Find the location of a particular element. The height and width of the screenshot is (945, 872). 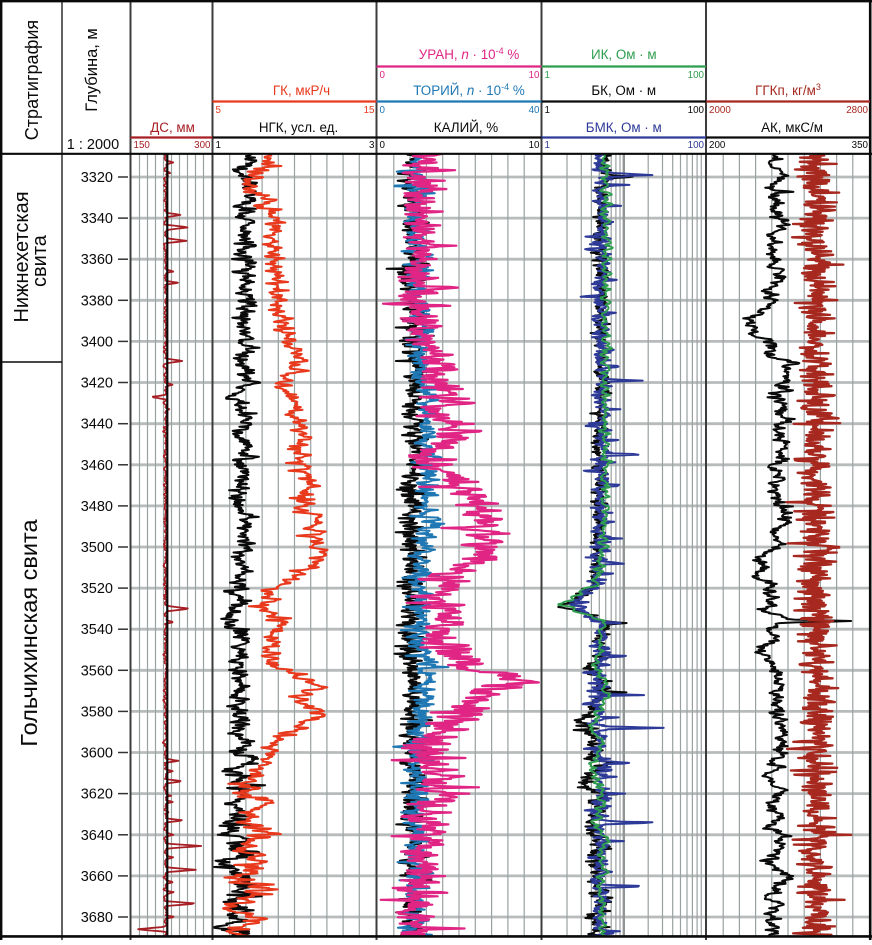

svg-text: 3500 is located at coordinates (97, 548).